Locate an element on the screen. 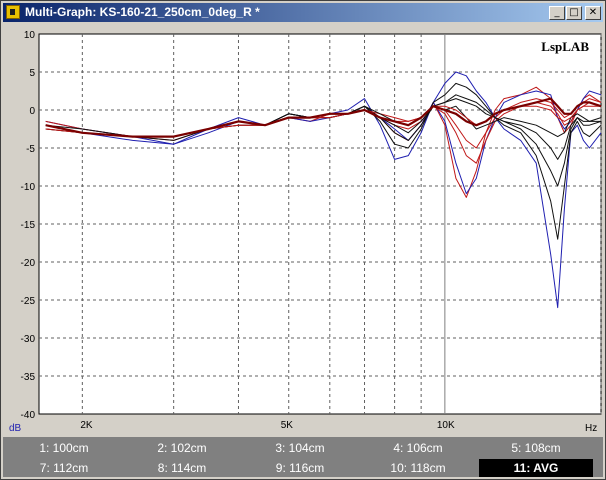 Image resolution: width=606 pixels, height=480 pixels. legend-entry: 8: 114cm is located at coordinates (182, 468).